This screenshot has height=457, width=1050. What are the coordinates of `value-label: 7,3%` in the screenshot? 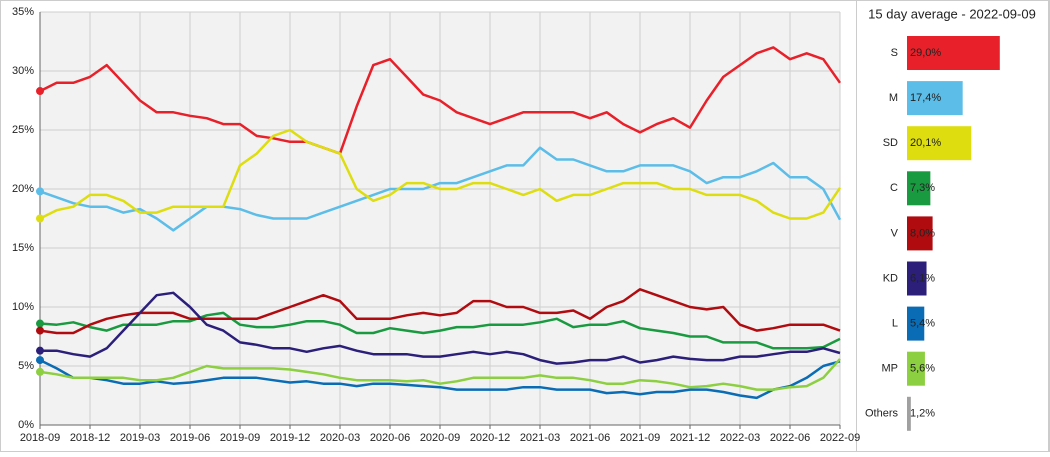 It's located at (922, 188).